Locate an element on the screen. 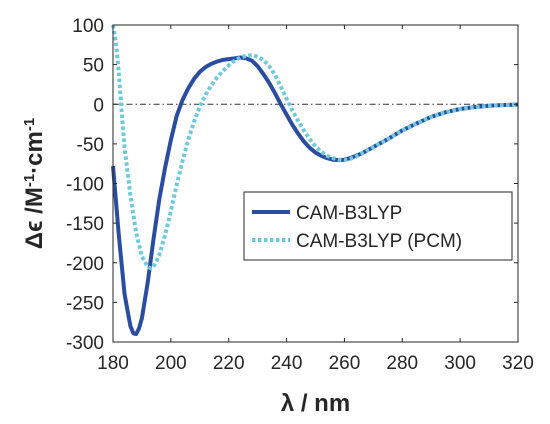  y-tick-label: 0 is located at coordinates (98, 105).